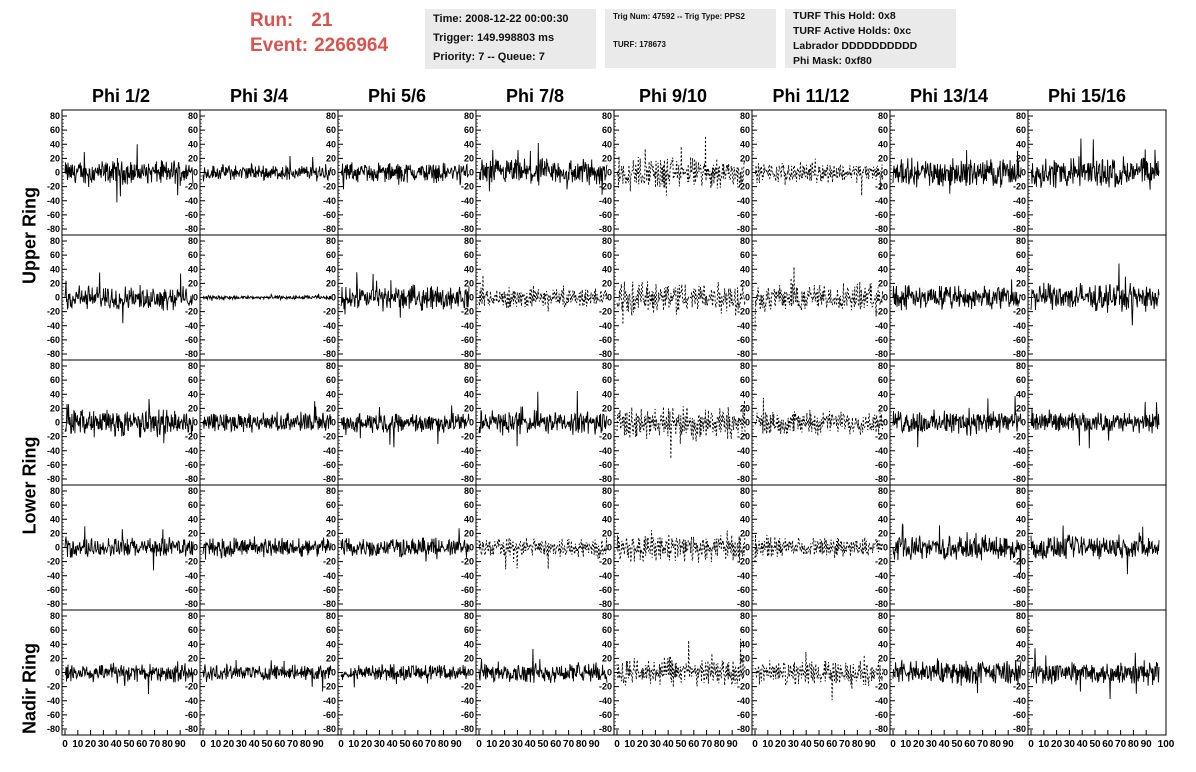 Image resolution: width=1196 pixels, height=772 pixels. Describe the element at coordinates (319, 744) in the screenshot. I see `x-tick-label: 90` at that location.